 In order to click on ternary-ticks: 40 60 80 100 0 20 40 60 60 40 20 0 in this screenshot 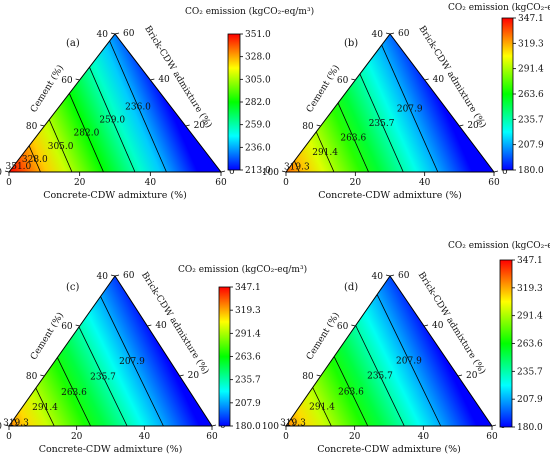, I will do `click(117, 108)`.